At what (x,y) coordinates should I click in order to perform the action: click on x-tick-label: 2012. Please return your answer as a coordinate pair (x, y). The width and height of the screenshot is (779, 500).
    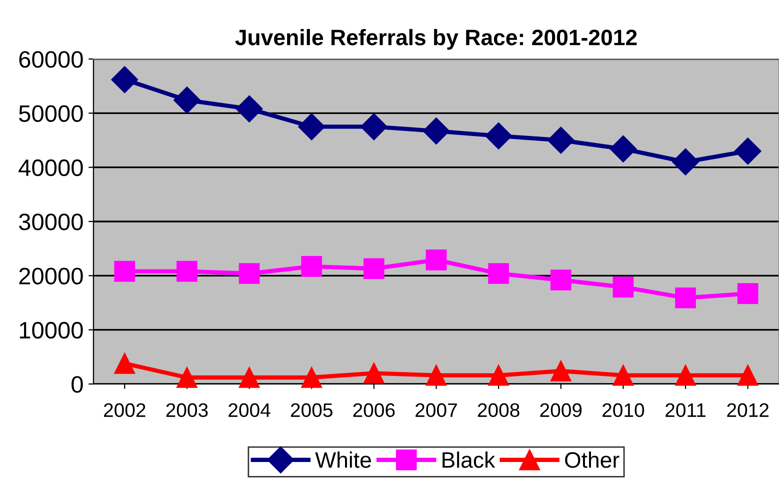
    Looking at the image, I should click on (747, 410).